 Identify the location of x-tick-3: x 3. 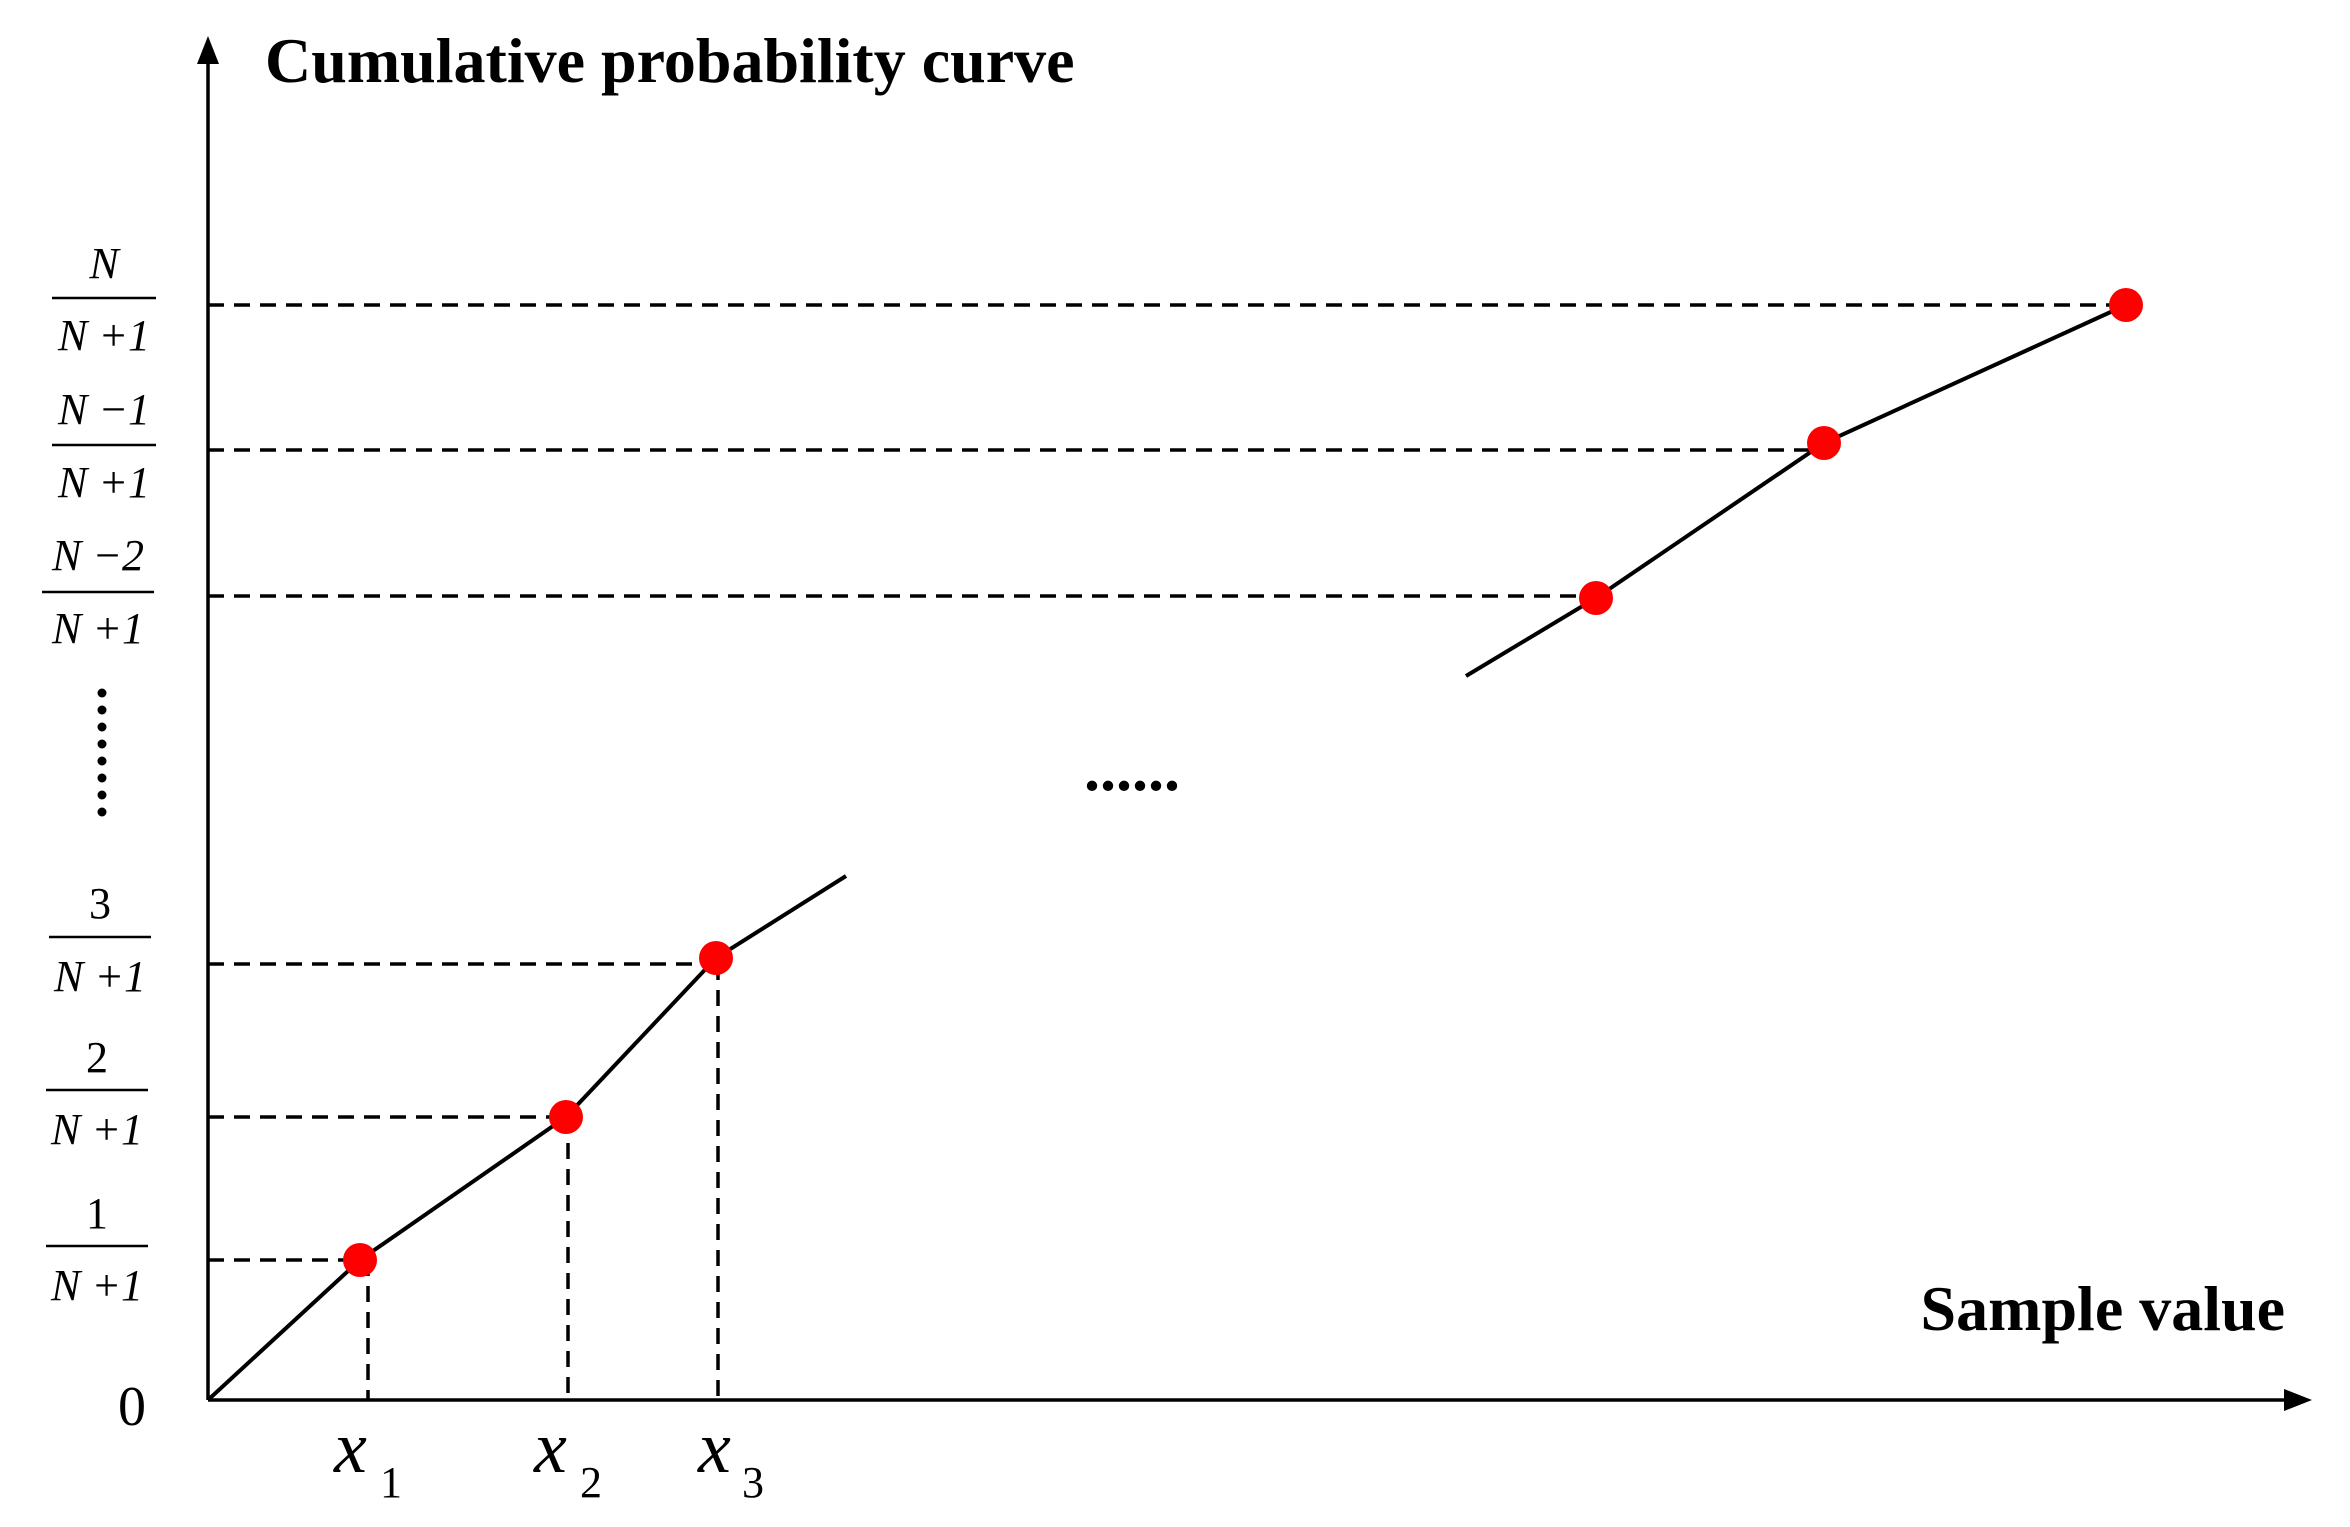
(730, 1457).